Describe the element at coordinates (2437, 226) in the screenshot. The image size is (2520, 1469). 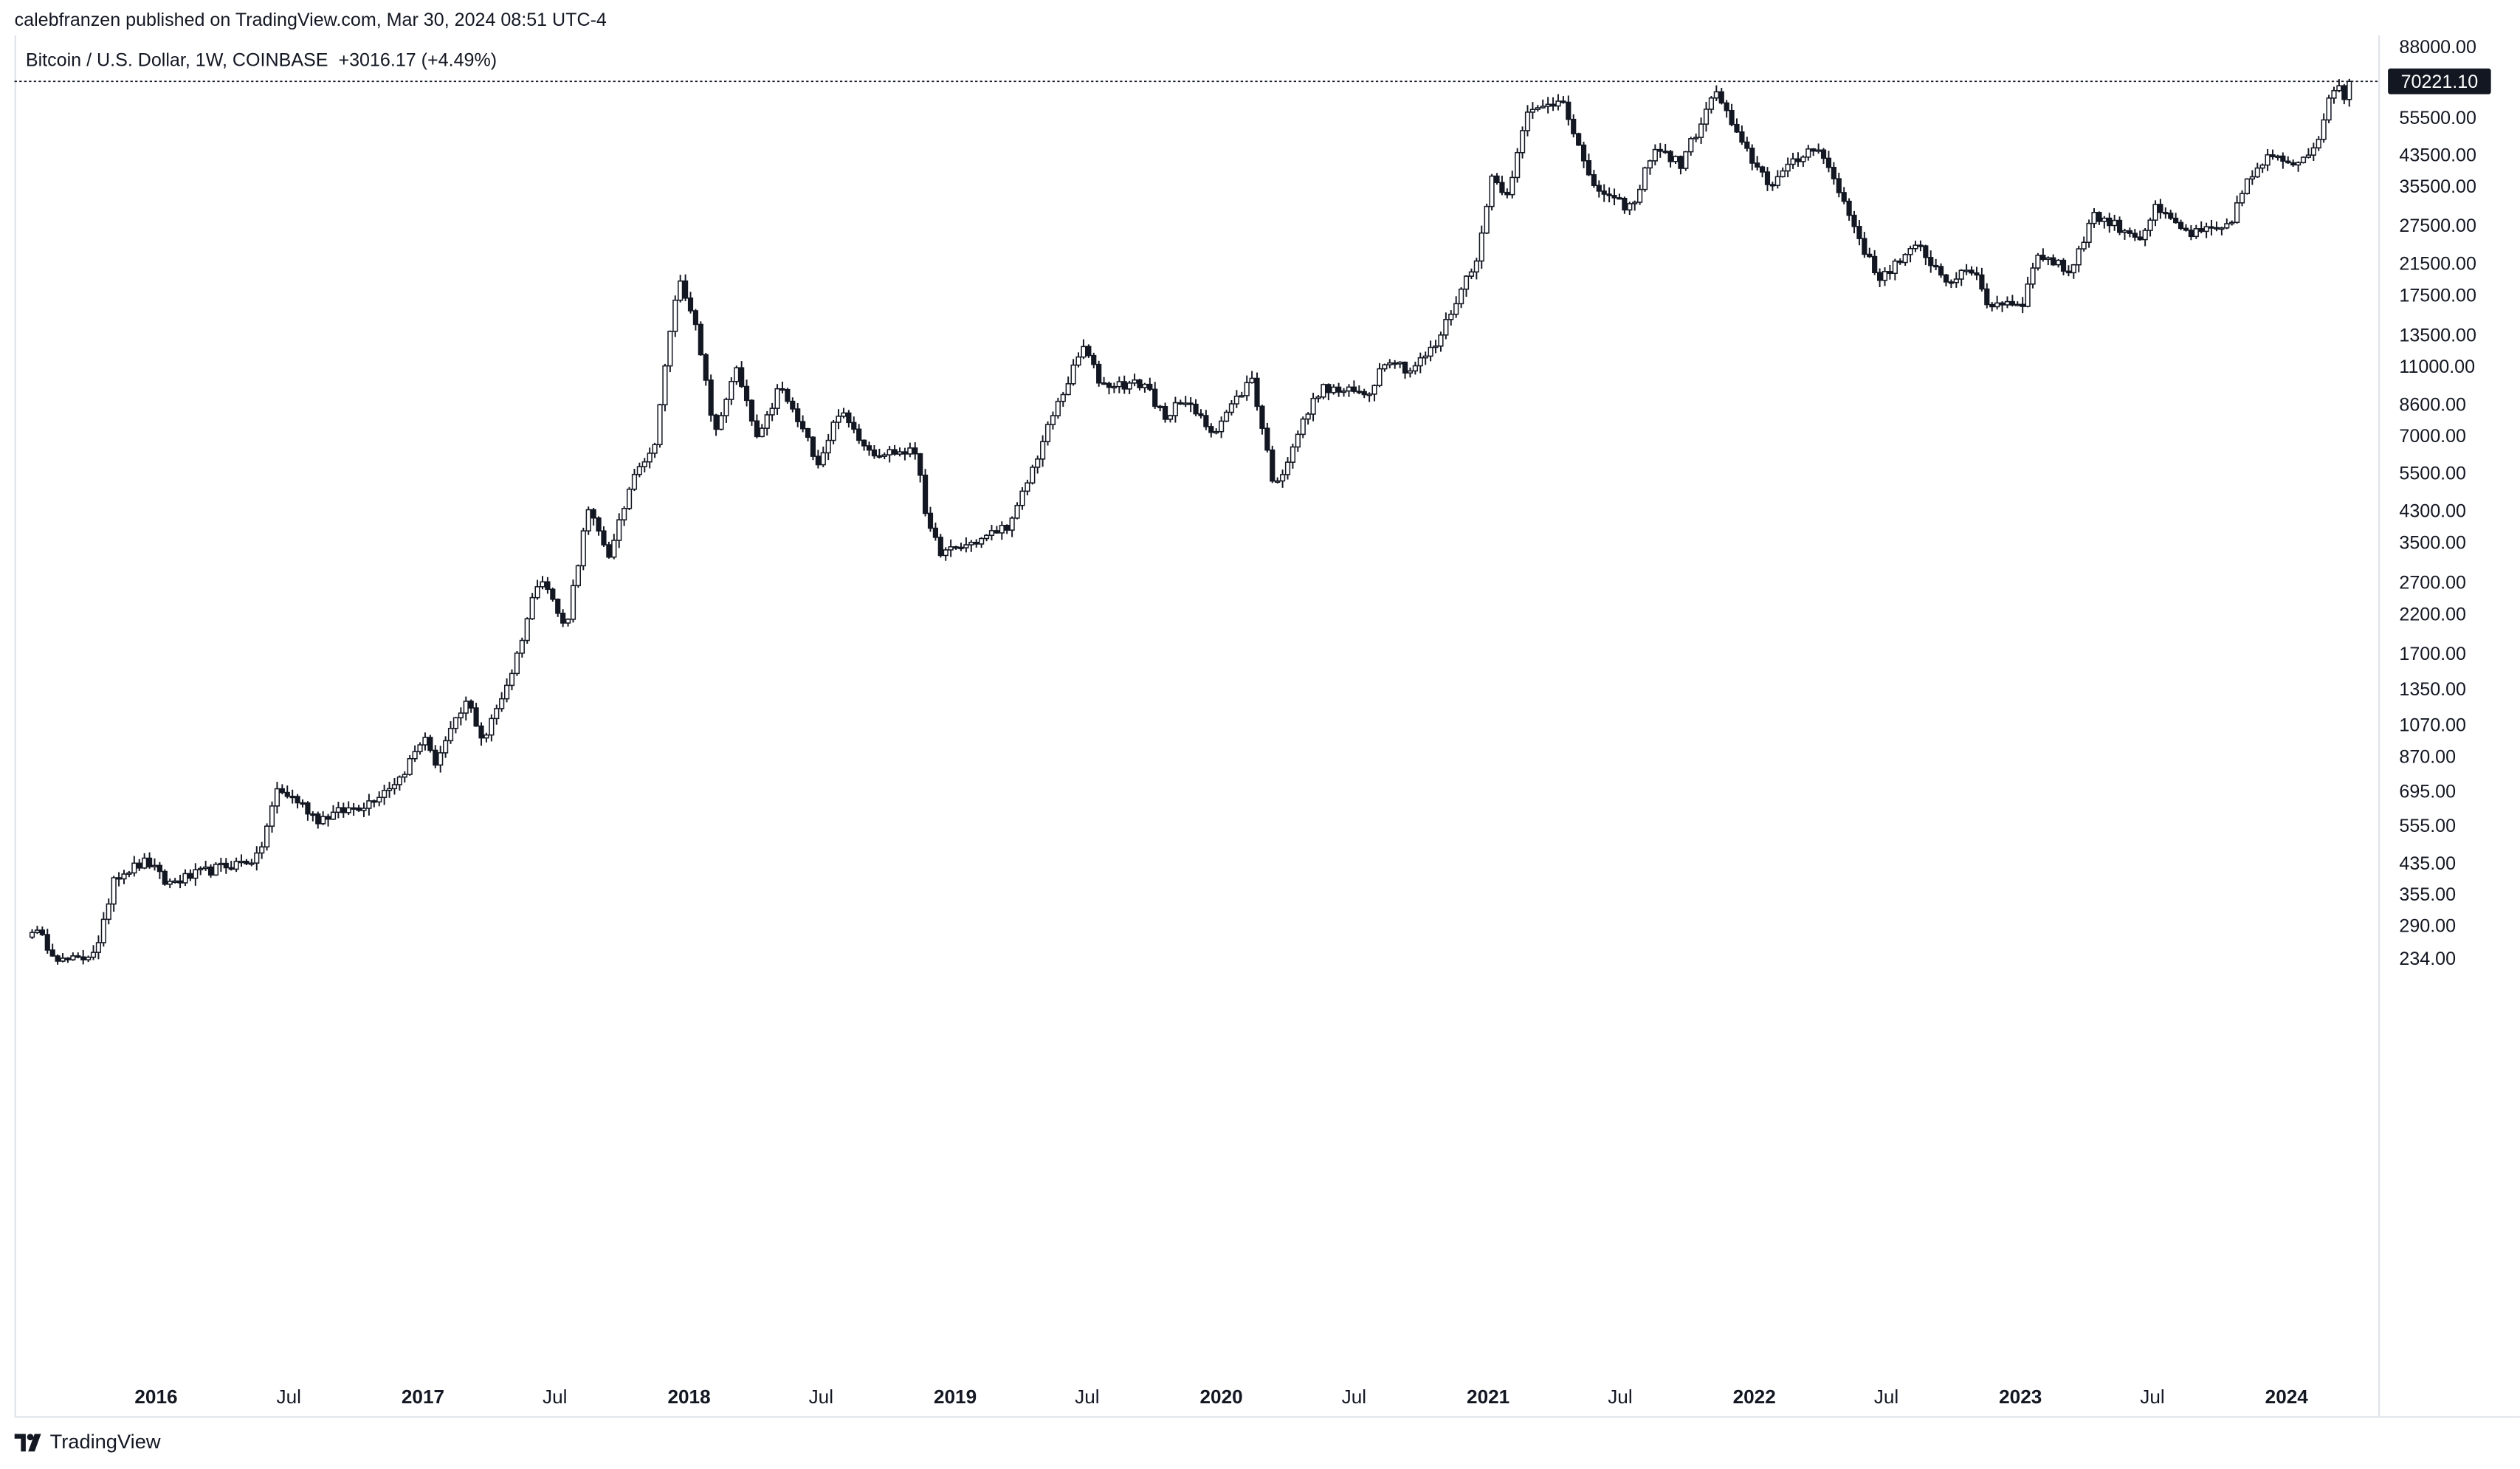
I see `price-tick-label: 27500.00` at that location.